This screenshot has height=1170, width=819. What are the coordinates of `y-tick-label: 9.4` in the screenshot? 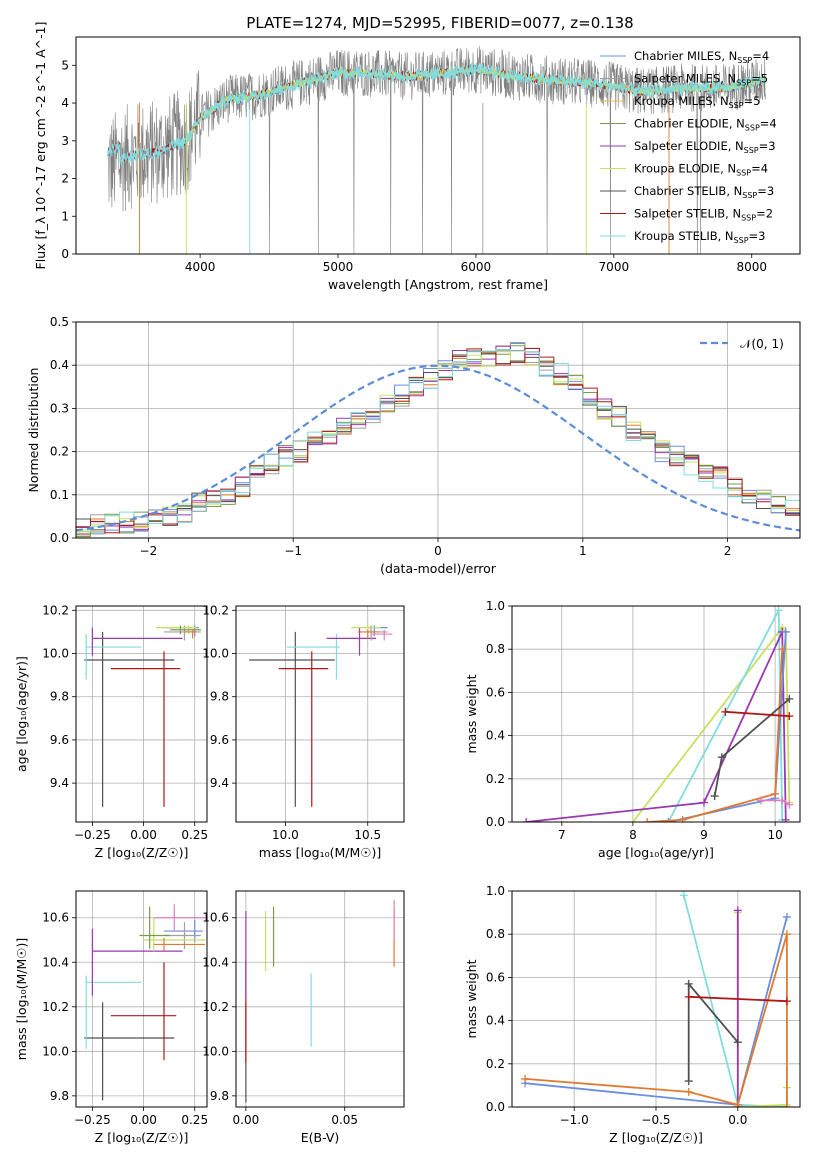 It's located at (219, 783).